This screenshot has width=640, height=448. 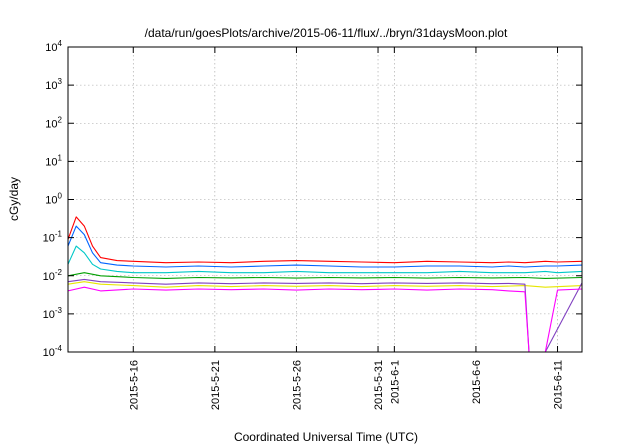 I want to click on y-tick-label: 10⁻², so click(x=53, y=275).